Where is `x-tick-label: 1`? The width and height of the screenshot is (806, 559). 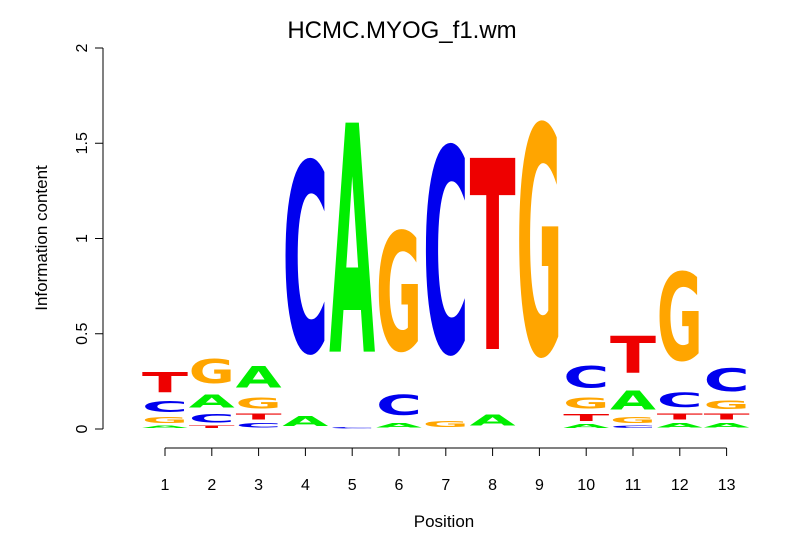
x-tick-label: 1 is located at coordinates (165, 485).